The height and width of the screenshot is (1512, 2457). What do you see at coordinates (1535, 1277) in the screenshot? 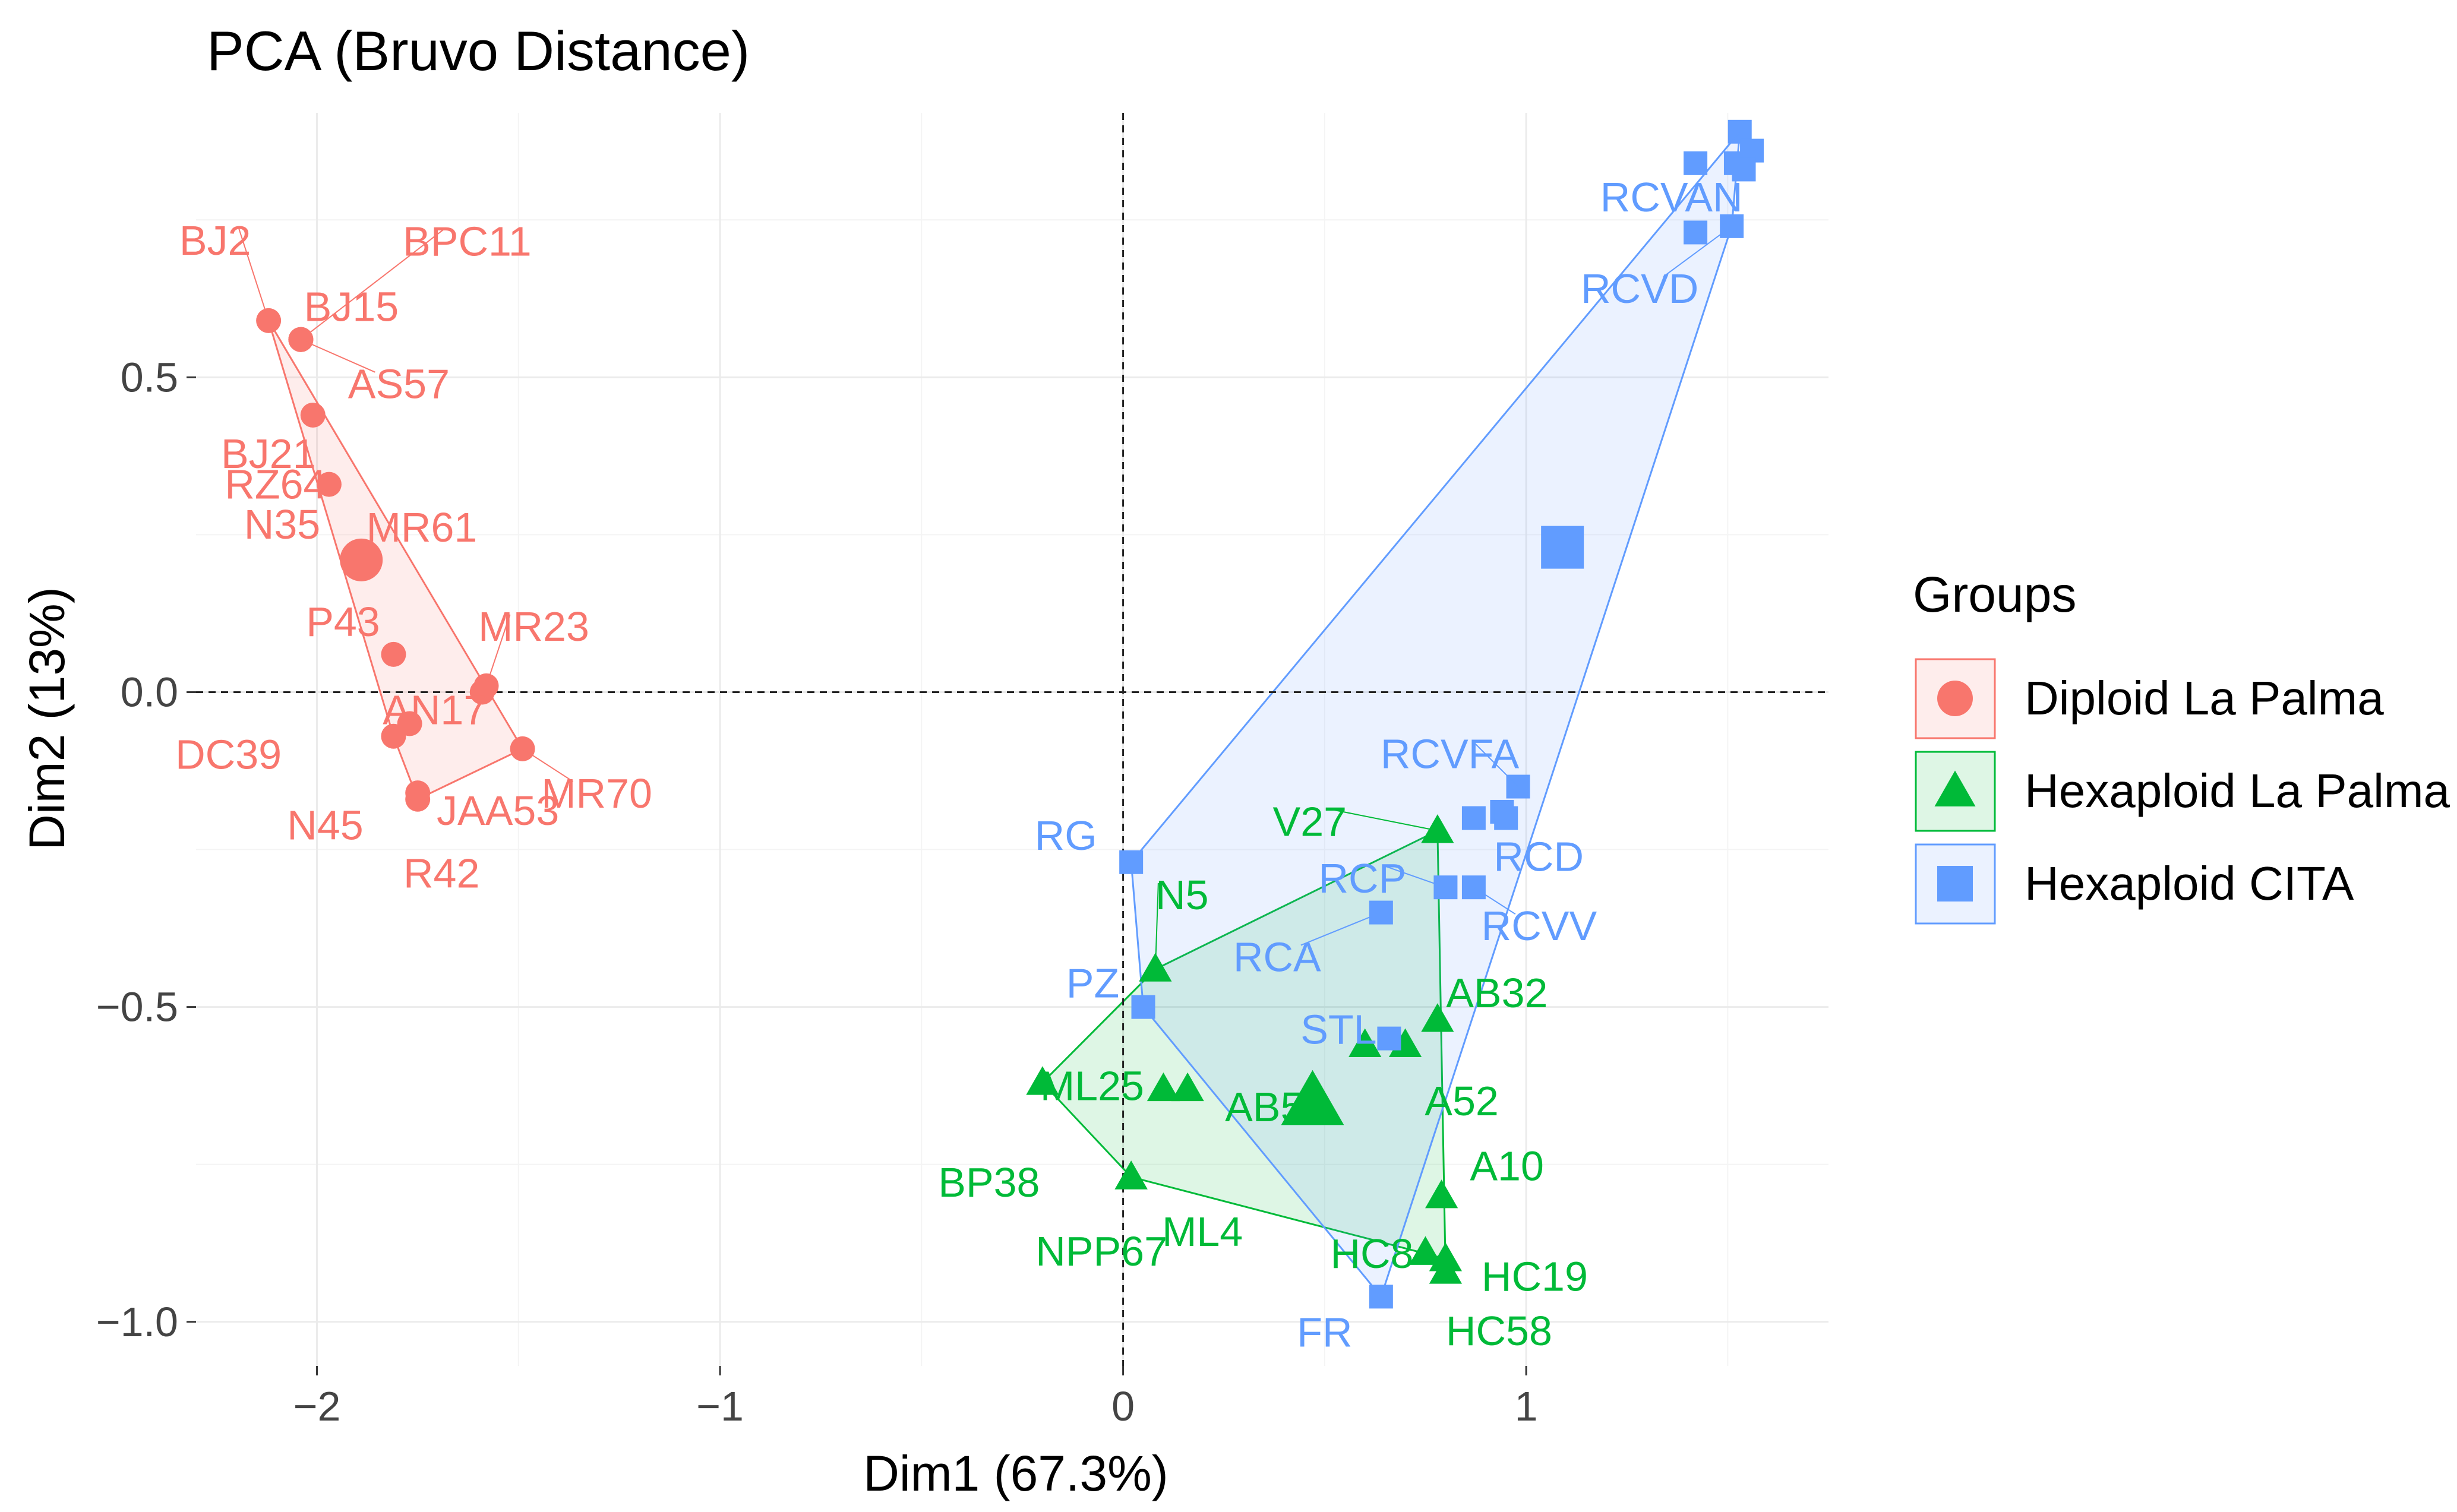
I see `series-2-point-label: HC19` at bounding box center [1535, 1277].